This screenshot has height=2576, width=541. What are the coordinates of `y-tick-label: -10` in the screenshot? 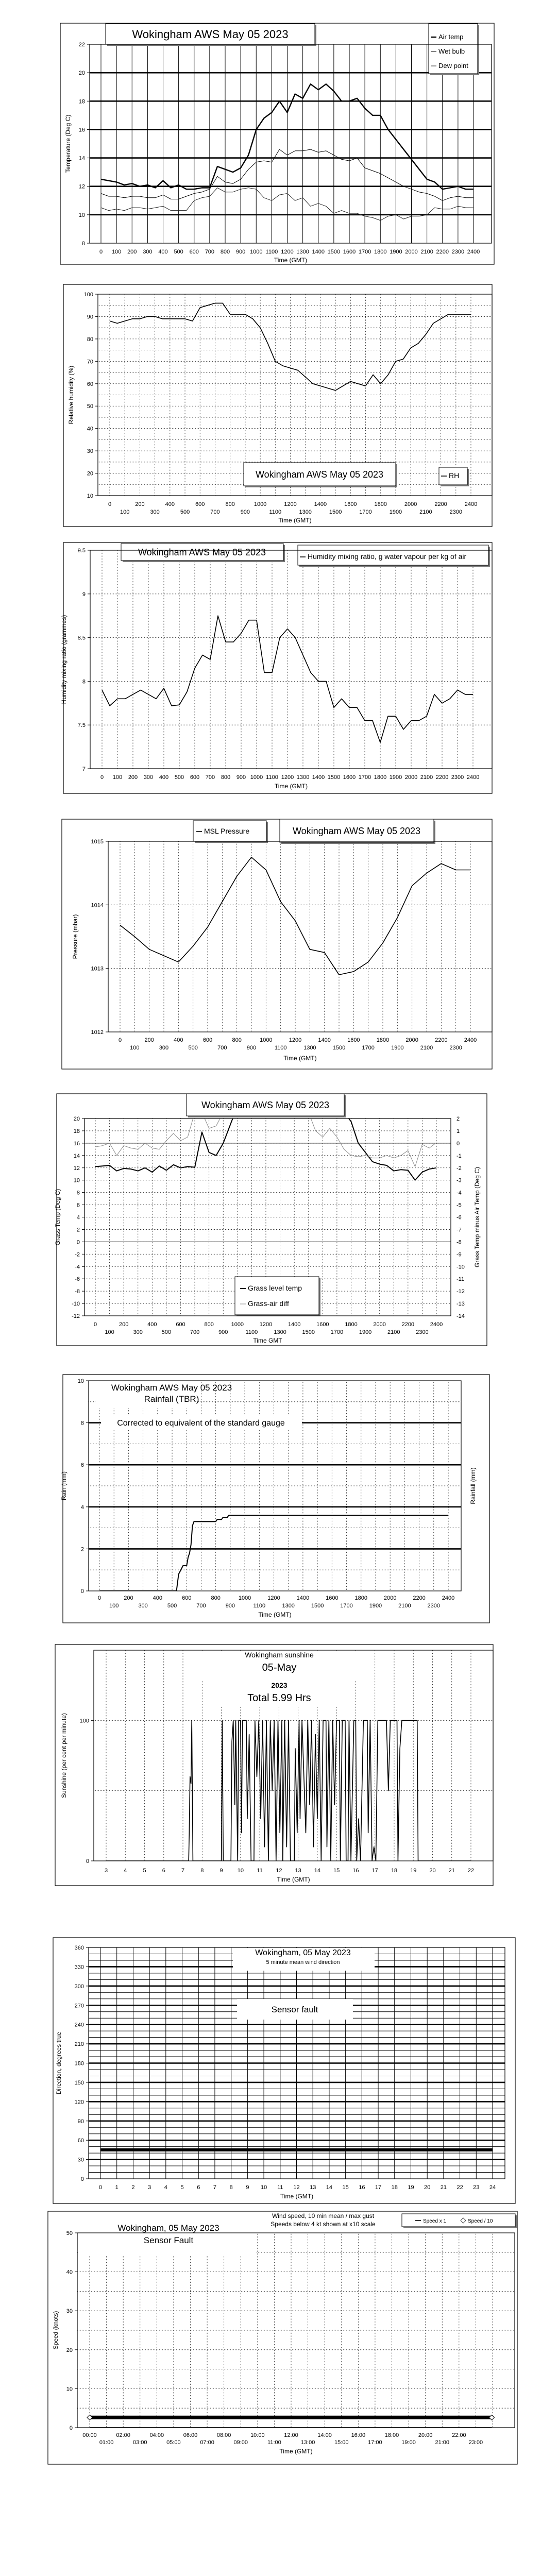 It's located at (76, 1304).